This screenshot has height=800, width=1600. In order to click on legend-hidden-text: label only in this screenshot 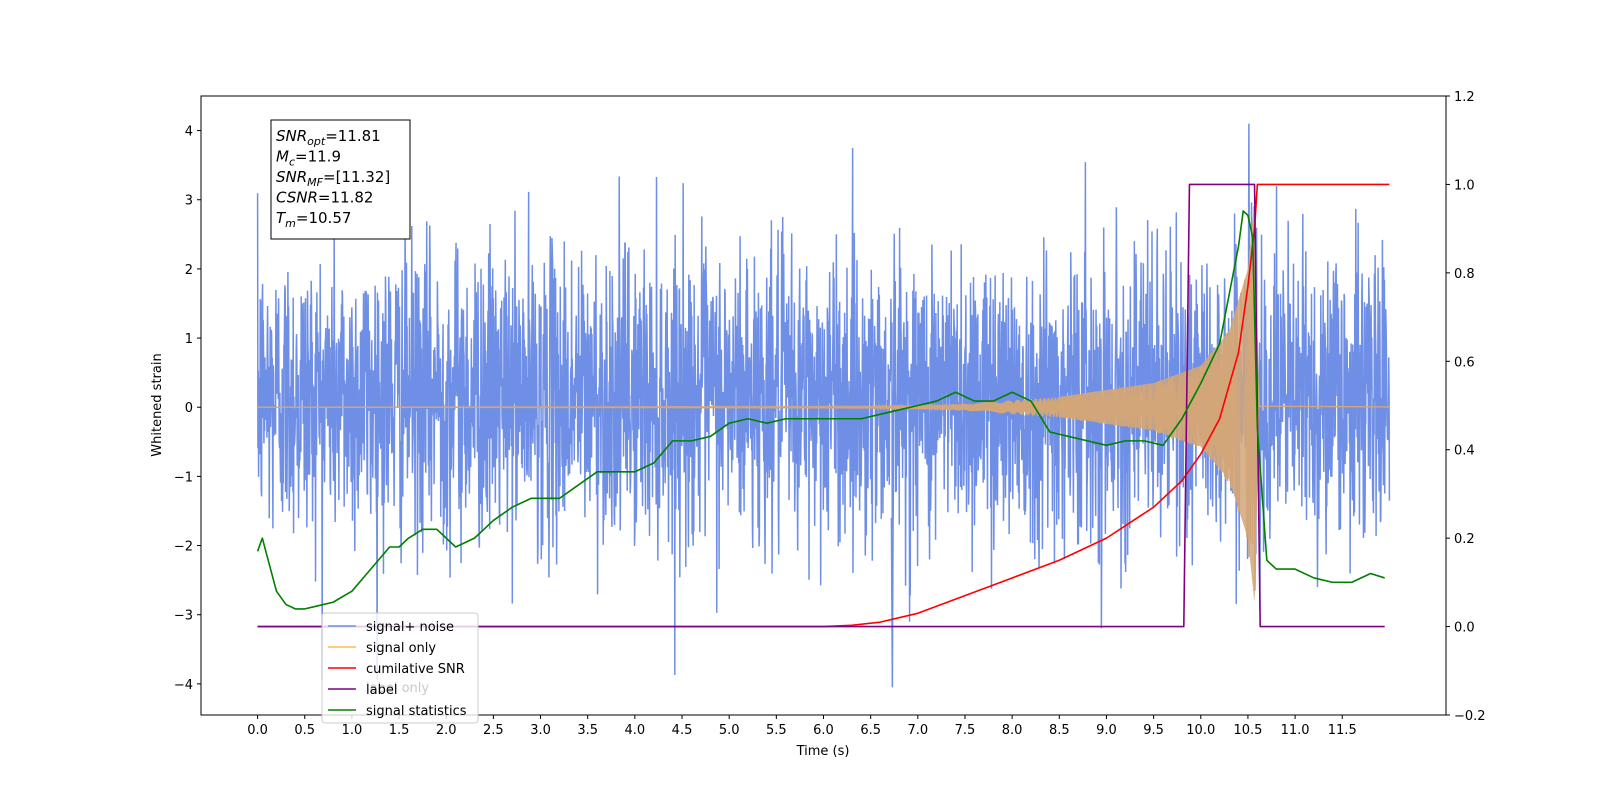, I will do `click(397, 688)`.